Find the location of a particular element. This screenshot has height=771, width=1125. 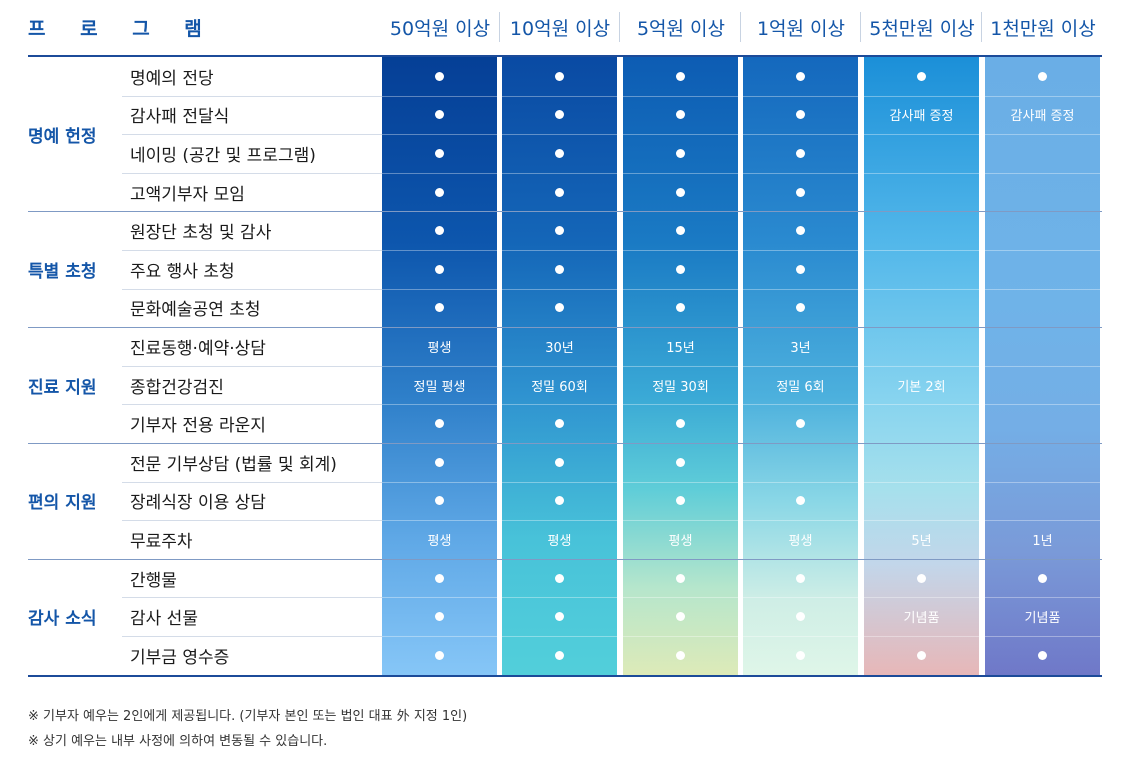

footnote: ※ 상기 예우는 내부 사정에 의하여 변동될 수 있습니다. is located at coordinates (178, 741).